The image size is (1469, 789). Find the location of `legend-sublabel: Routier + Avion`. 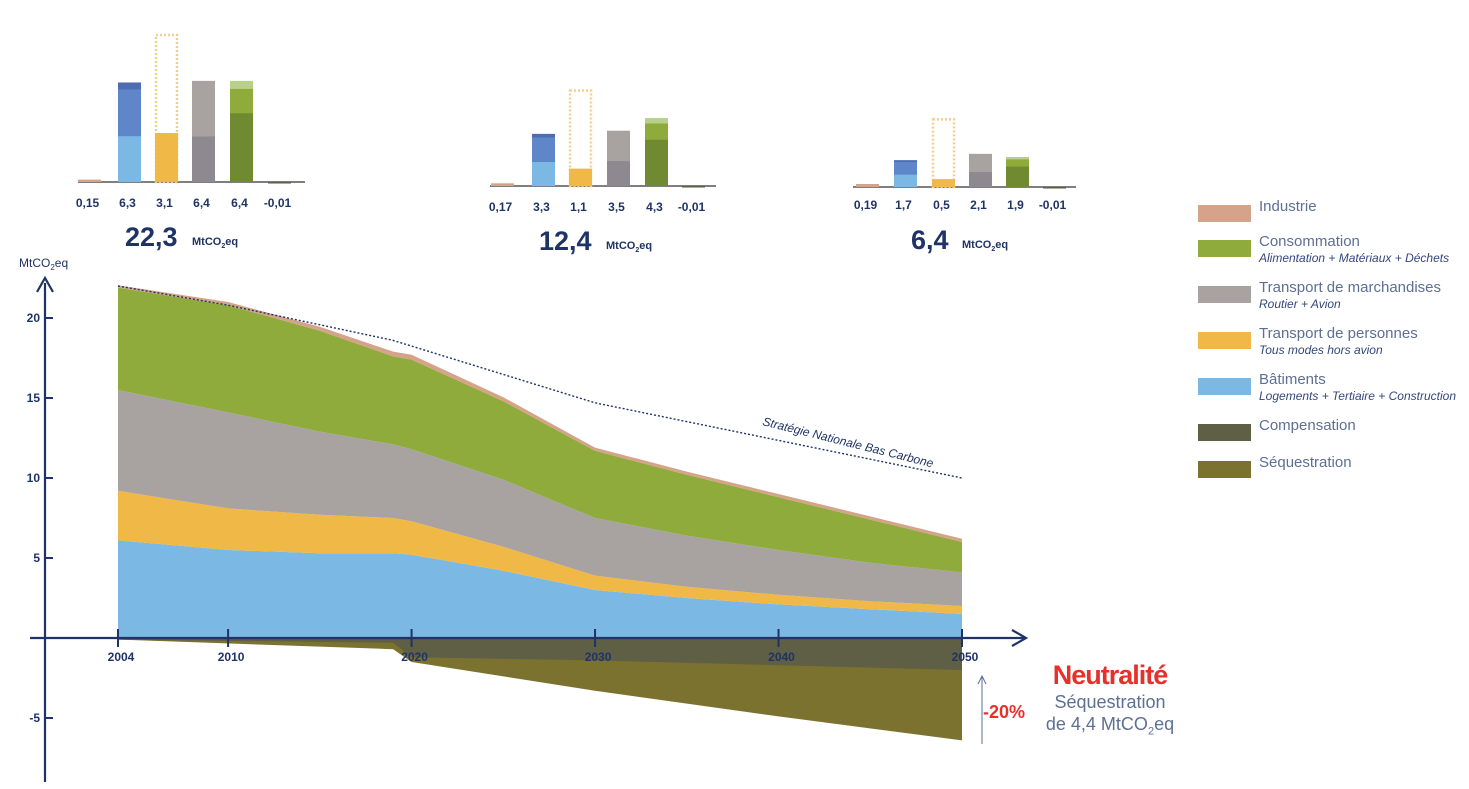

legend-sublabel: Routier + Avion is located at coordinates (1300, 304).